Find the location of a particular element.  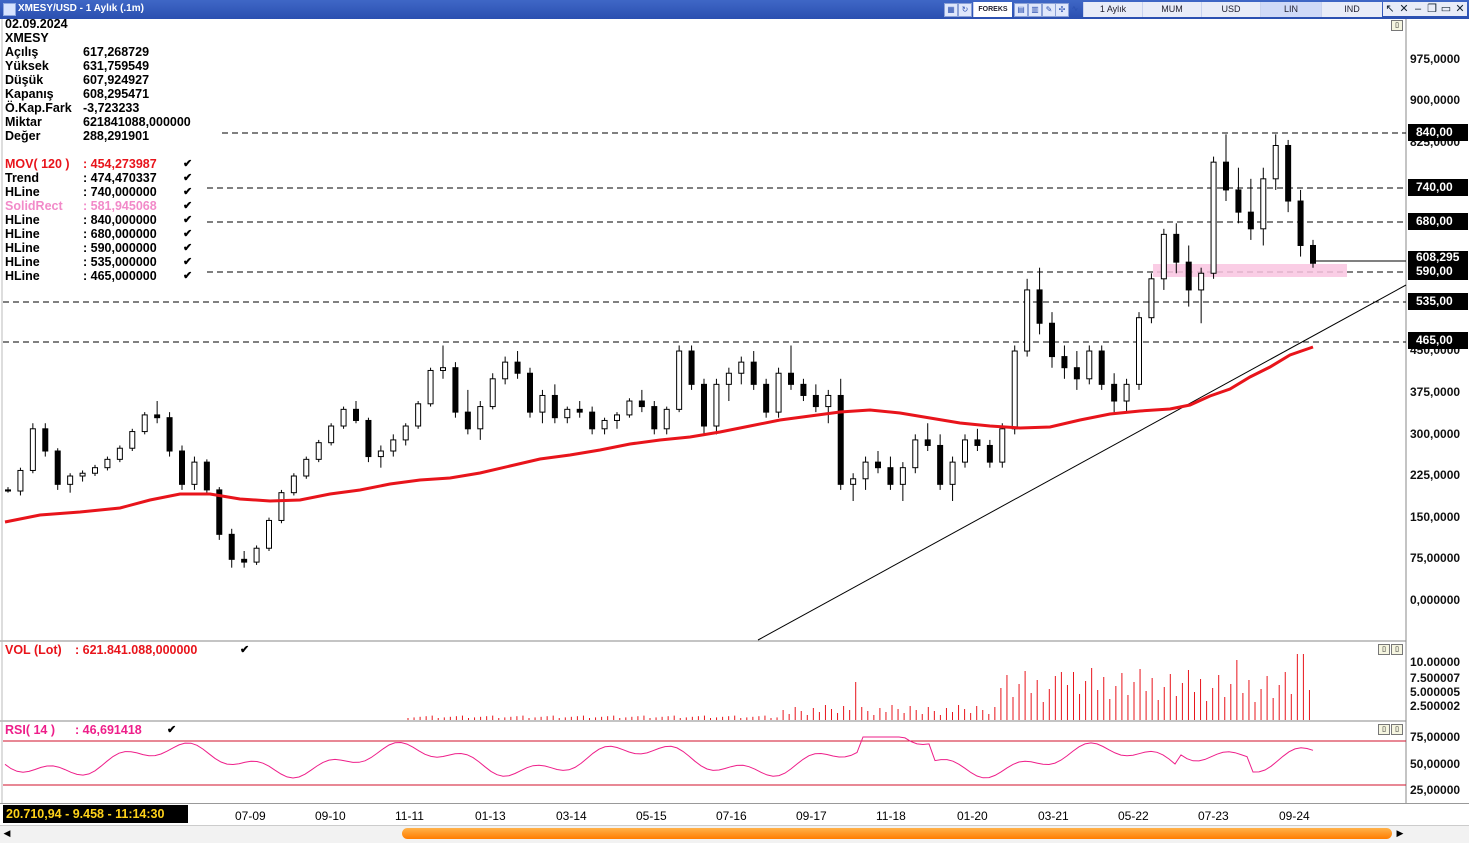

indicator-row: HLine: 465,000000 ✔ is located at coordinates (98, 276).